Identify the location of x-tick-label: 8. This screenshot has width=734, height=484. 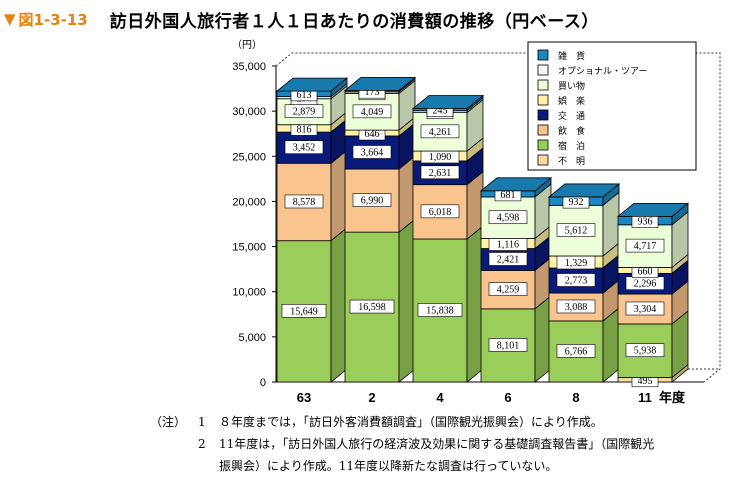
(575, 397).